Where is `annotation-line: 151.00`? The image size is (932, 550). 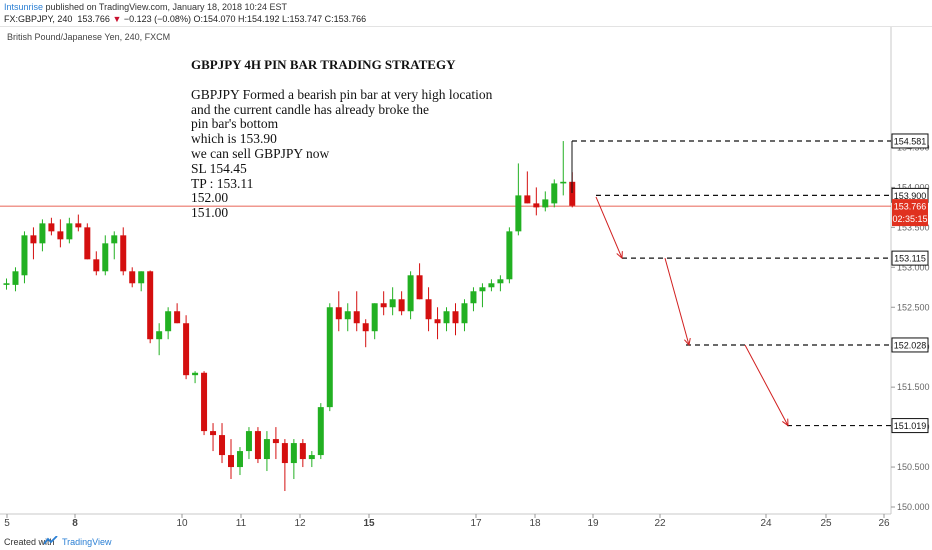
annotation-line: 151.00 is located at coordinates (210, 213).